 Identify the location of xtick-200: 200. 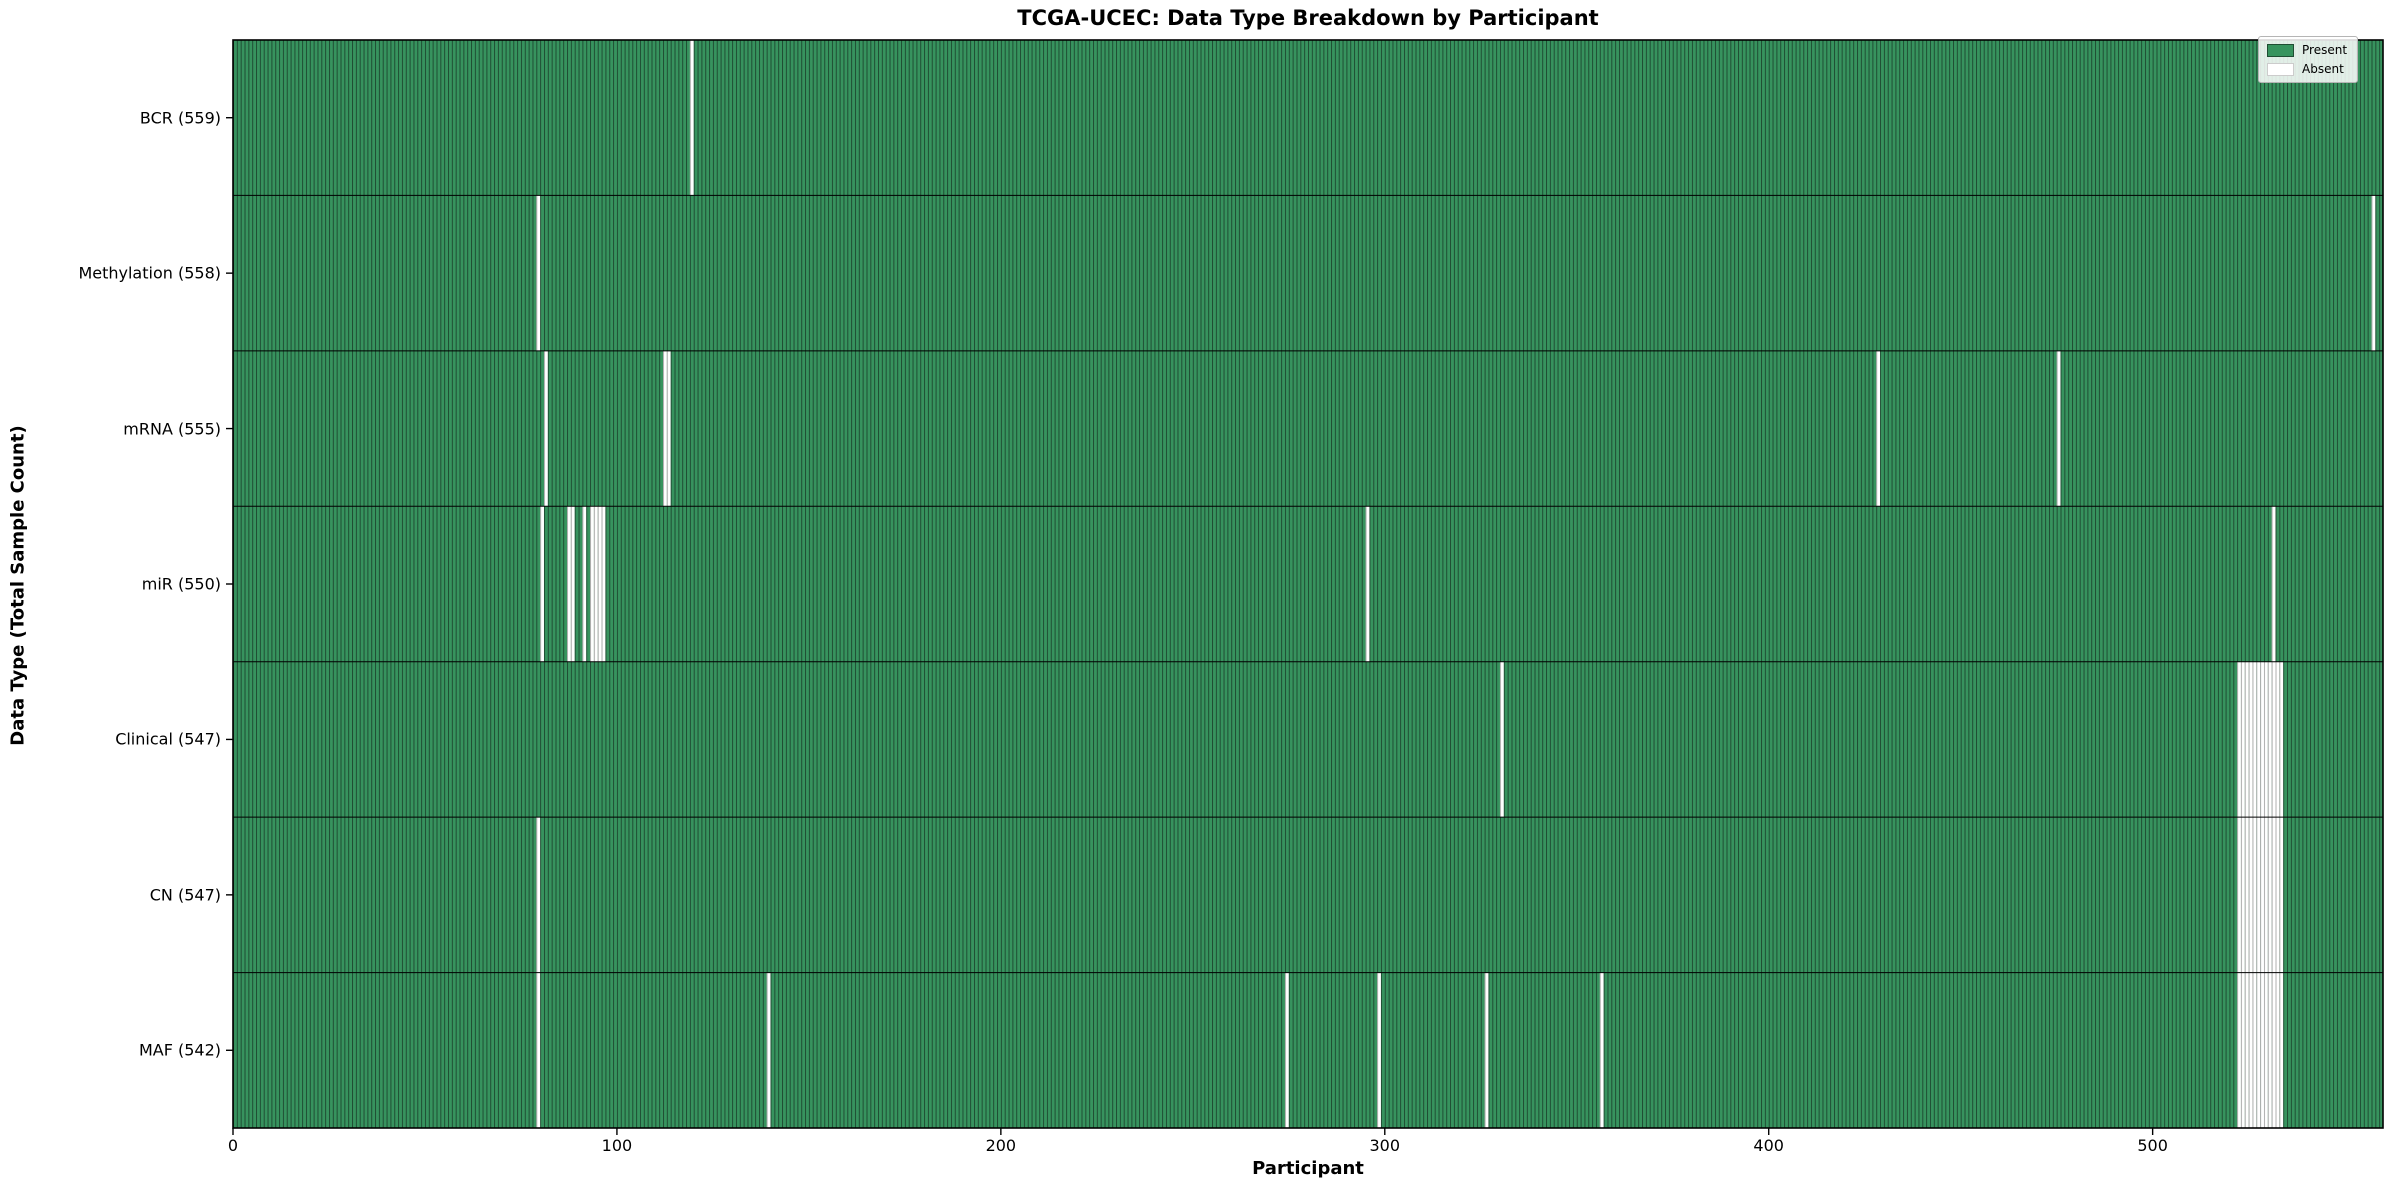
(1001, 1145).